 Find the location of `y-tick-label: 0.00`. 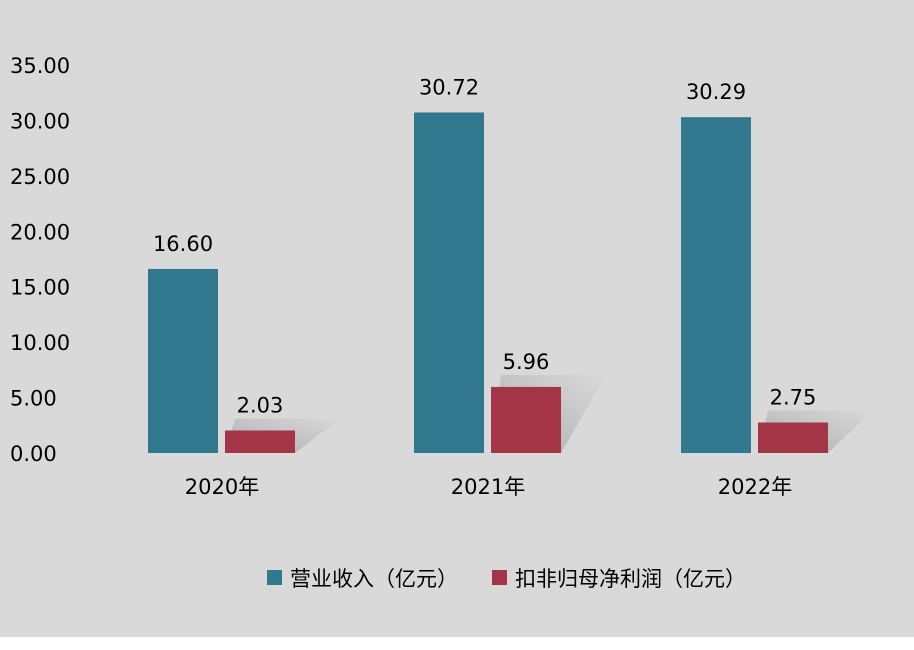

y-tick-label: 0.00 is located at coordinates (33, 454).